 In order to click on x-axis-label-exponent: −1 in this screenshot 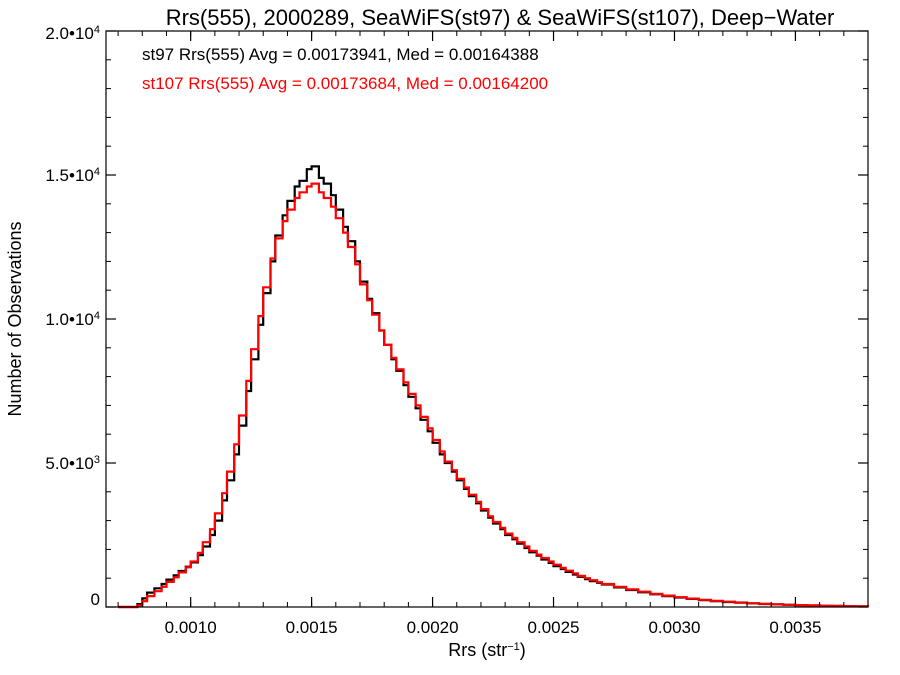, I will do `click(513, 647)`.